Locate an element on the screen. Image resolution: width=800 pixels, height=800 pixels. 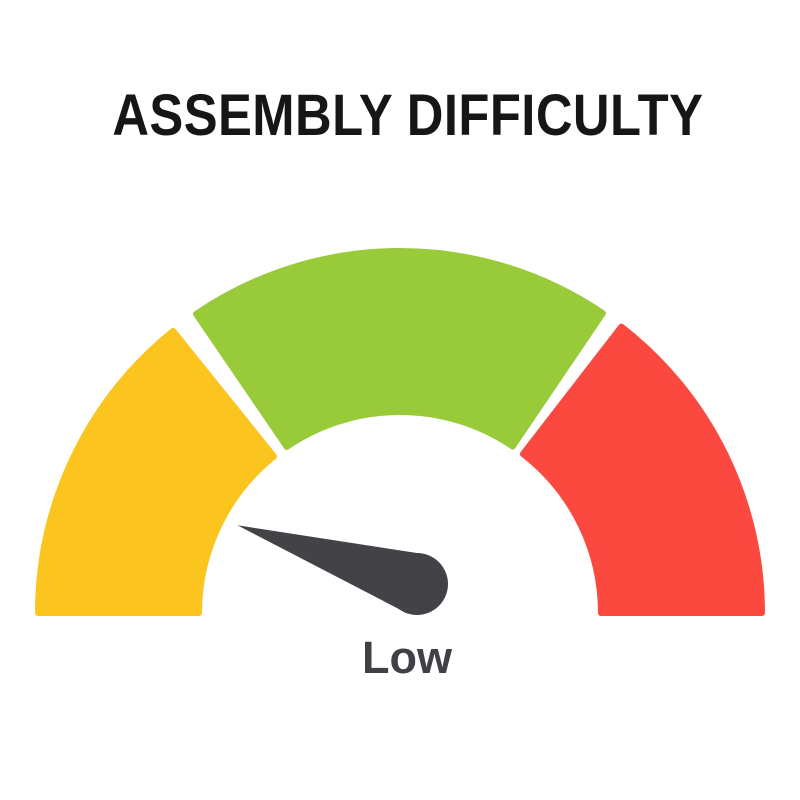
gauge-segment-medium is located at coordinates (399, 349).